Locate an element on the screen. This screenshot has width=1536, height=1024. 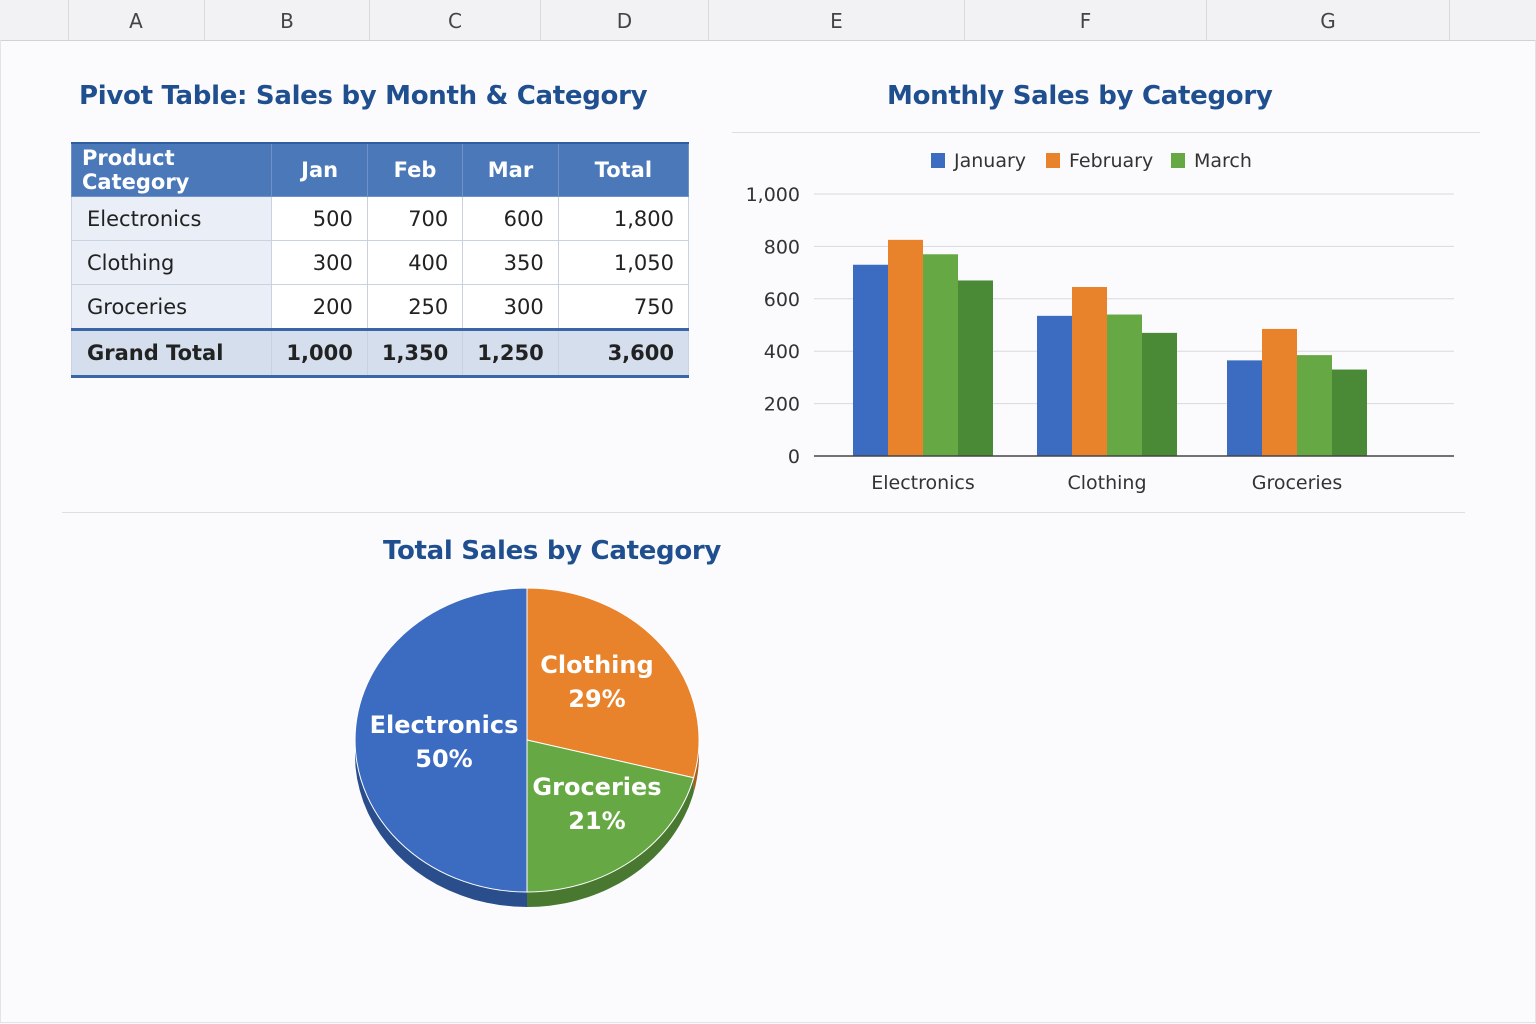
value-cell: 250 is located at coordinates (415, 307).